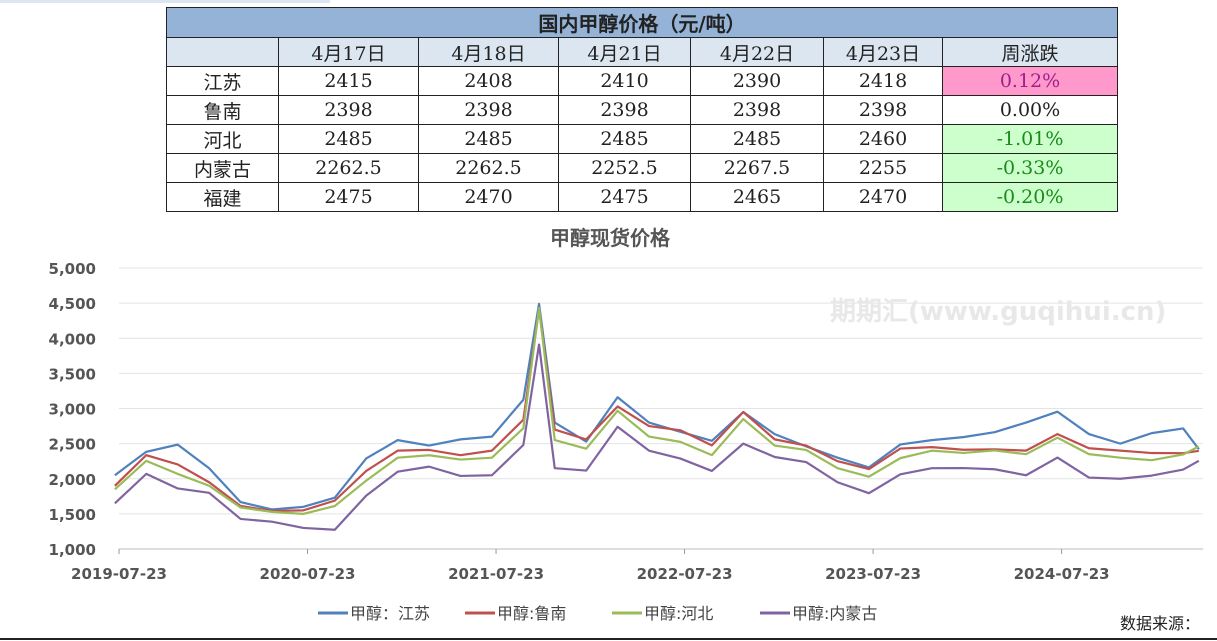 The height and width of the screenshot is (641, 1217). Describe the element at coordinates (222, 81) in the screenshot. I see `table-cell: 江苏` at that location.